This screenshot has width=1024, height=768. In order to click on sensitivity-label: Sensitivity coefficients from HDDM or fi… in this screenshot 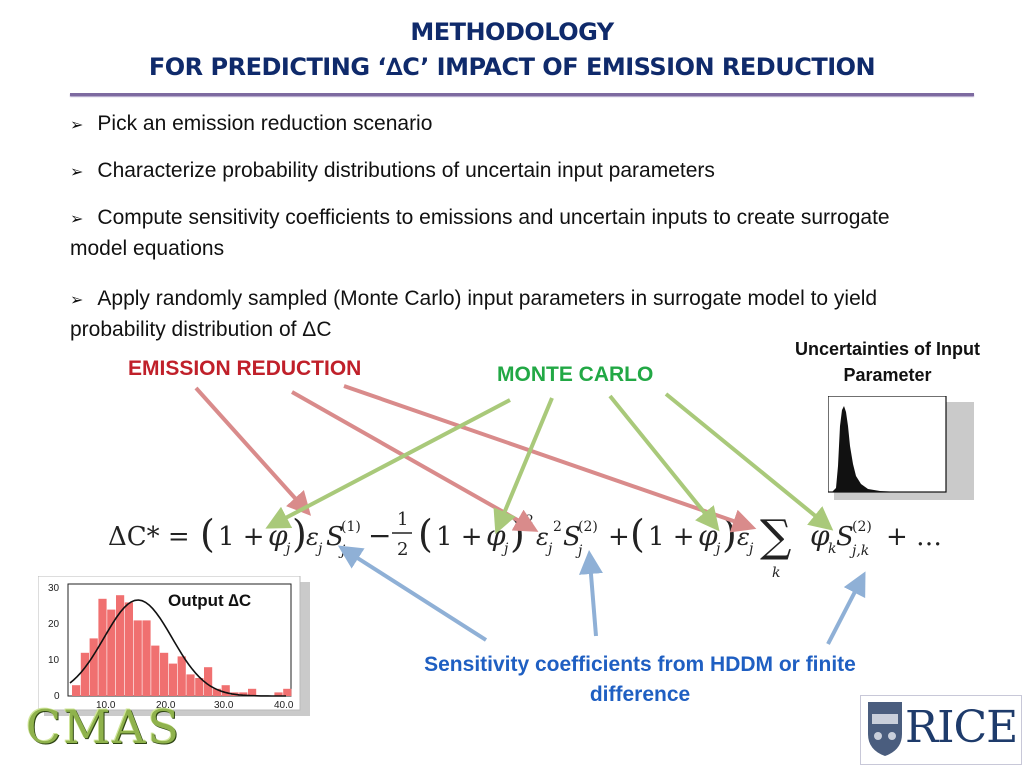, I will do `click(640, 679)`.